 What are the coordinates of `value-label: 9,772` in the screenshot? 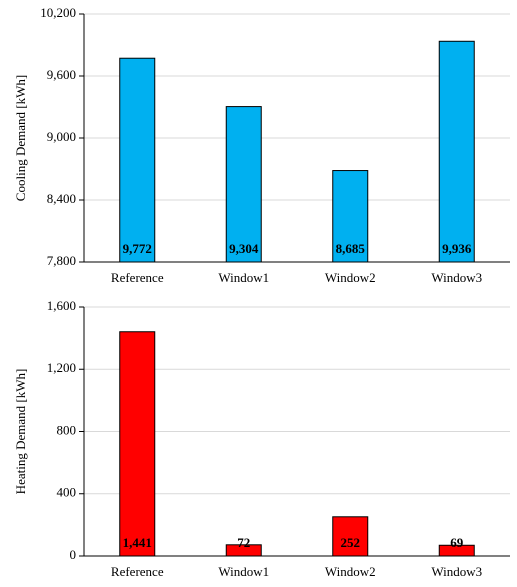 It's located at (137, 248).